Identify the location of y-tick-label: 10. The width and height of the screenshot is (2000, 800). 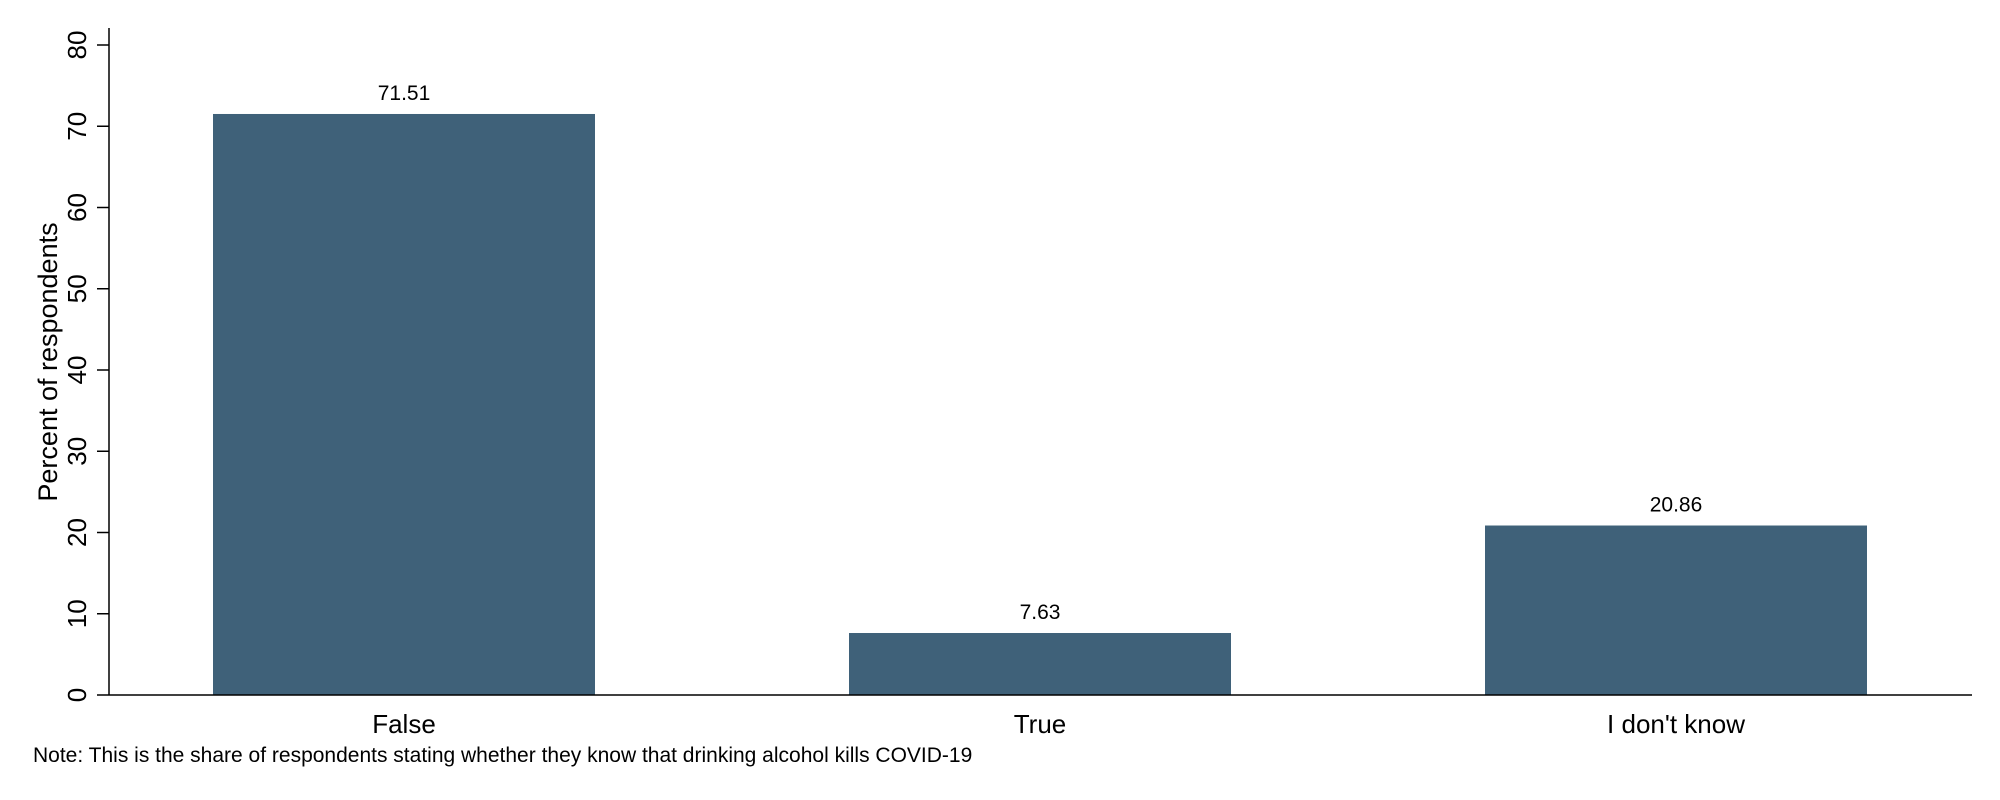
(77, 613).